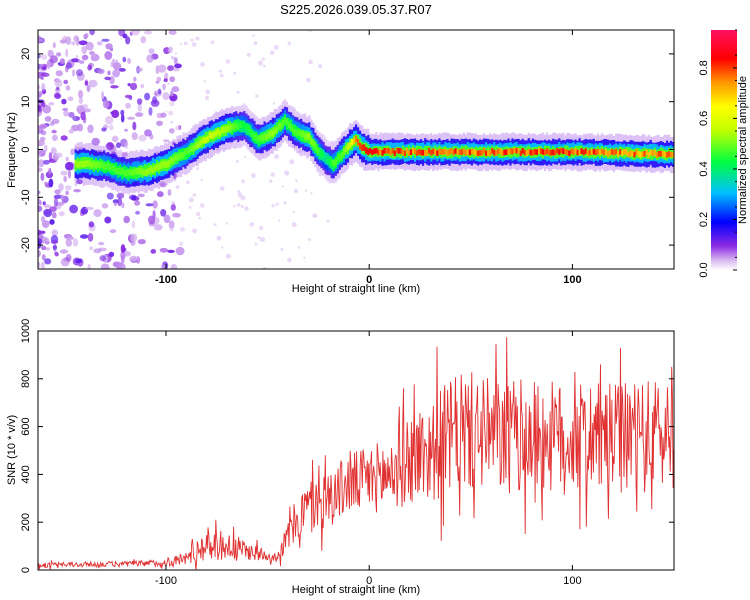 This screenshot has width=750, height=600. I want to click on y-tick-label: 20, so click(26, 54).